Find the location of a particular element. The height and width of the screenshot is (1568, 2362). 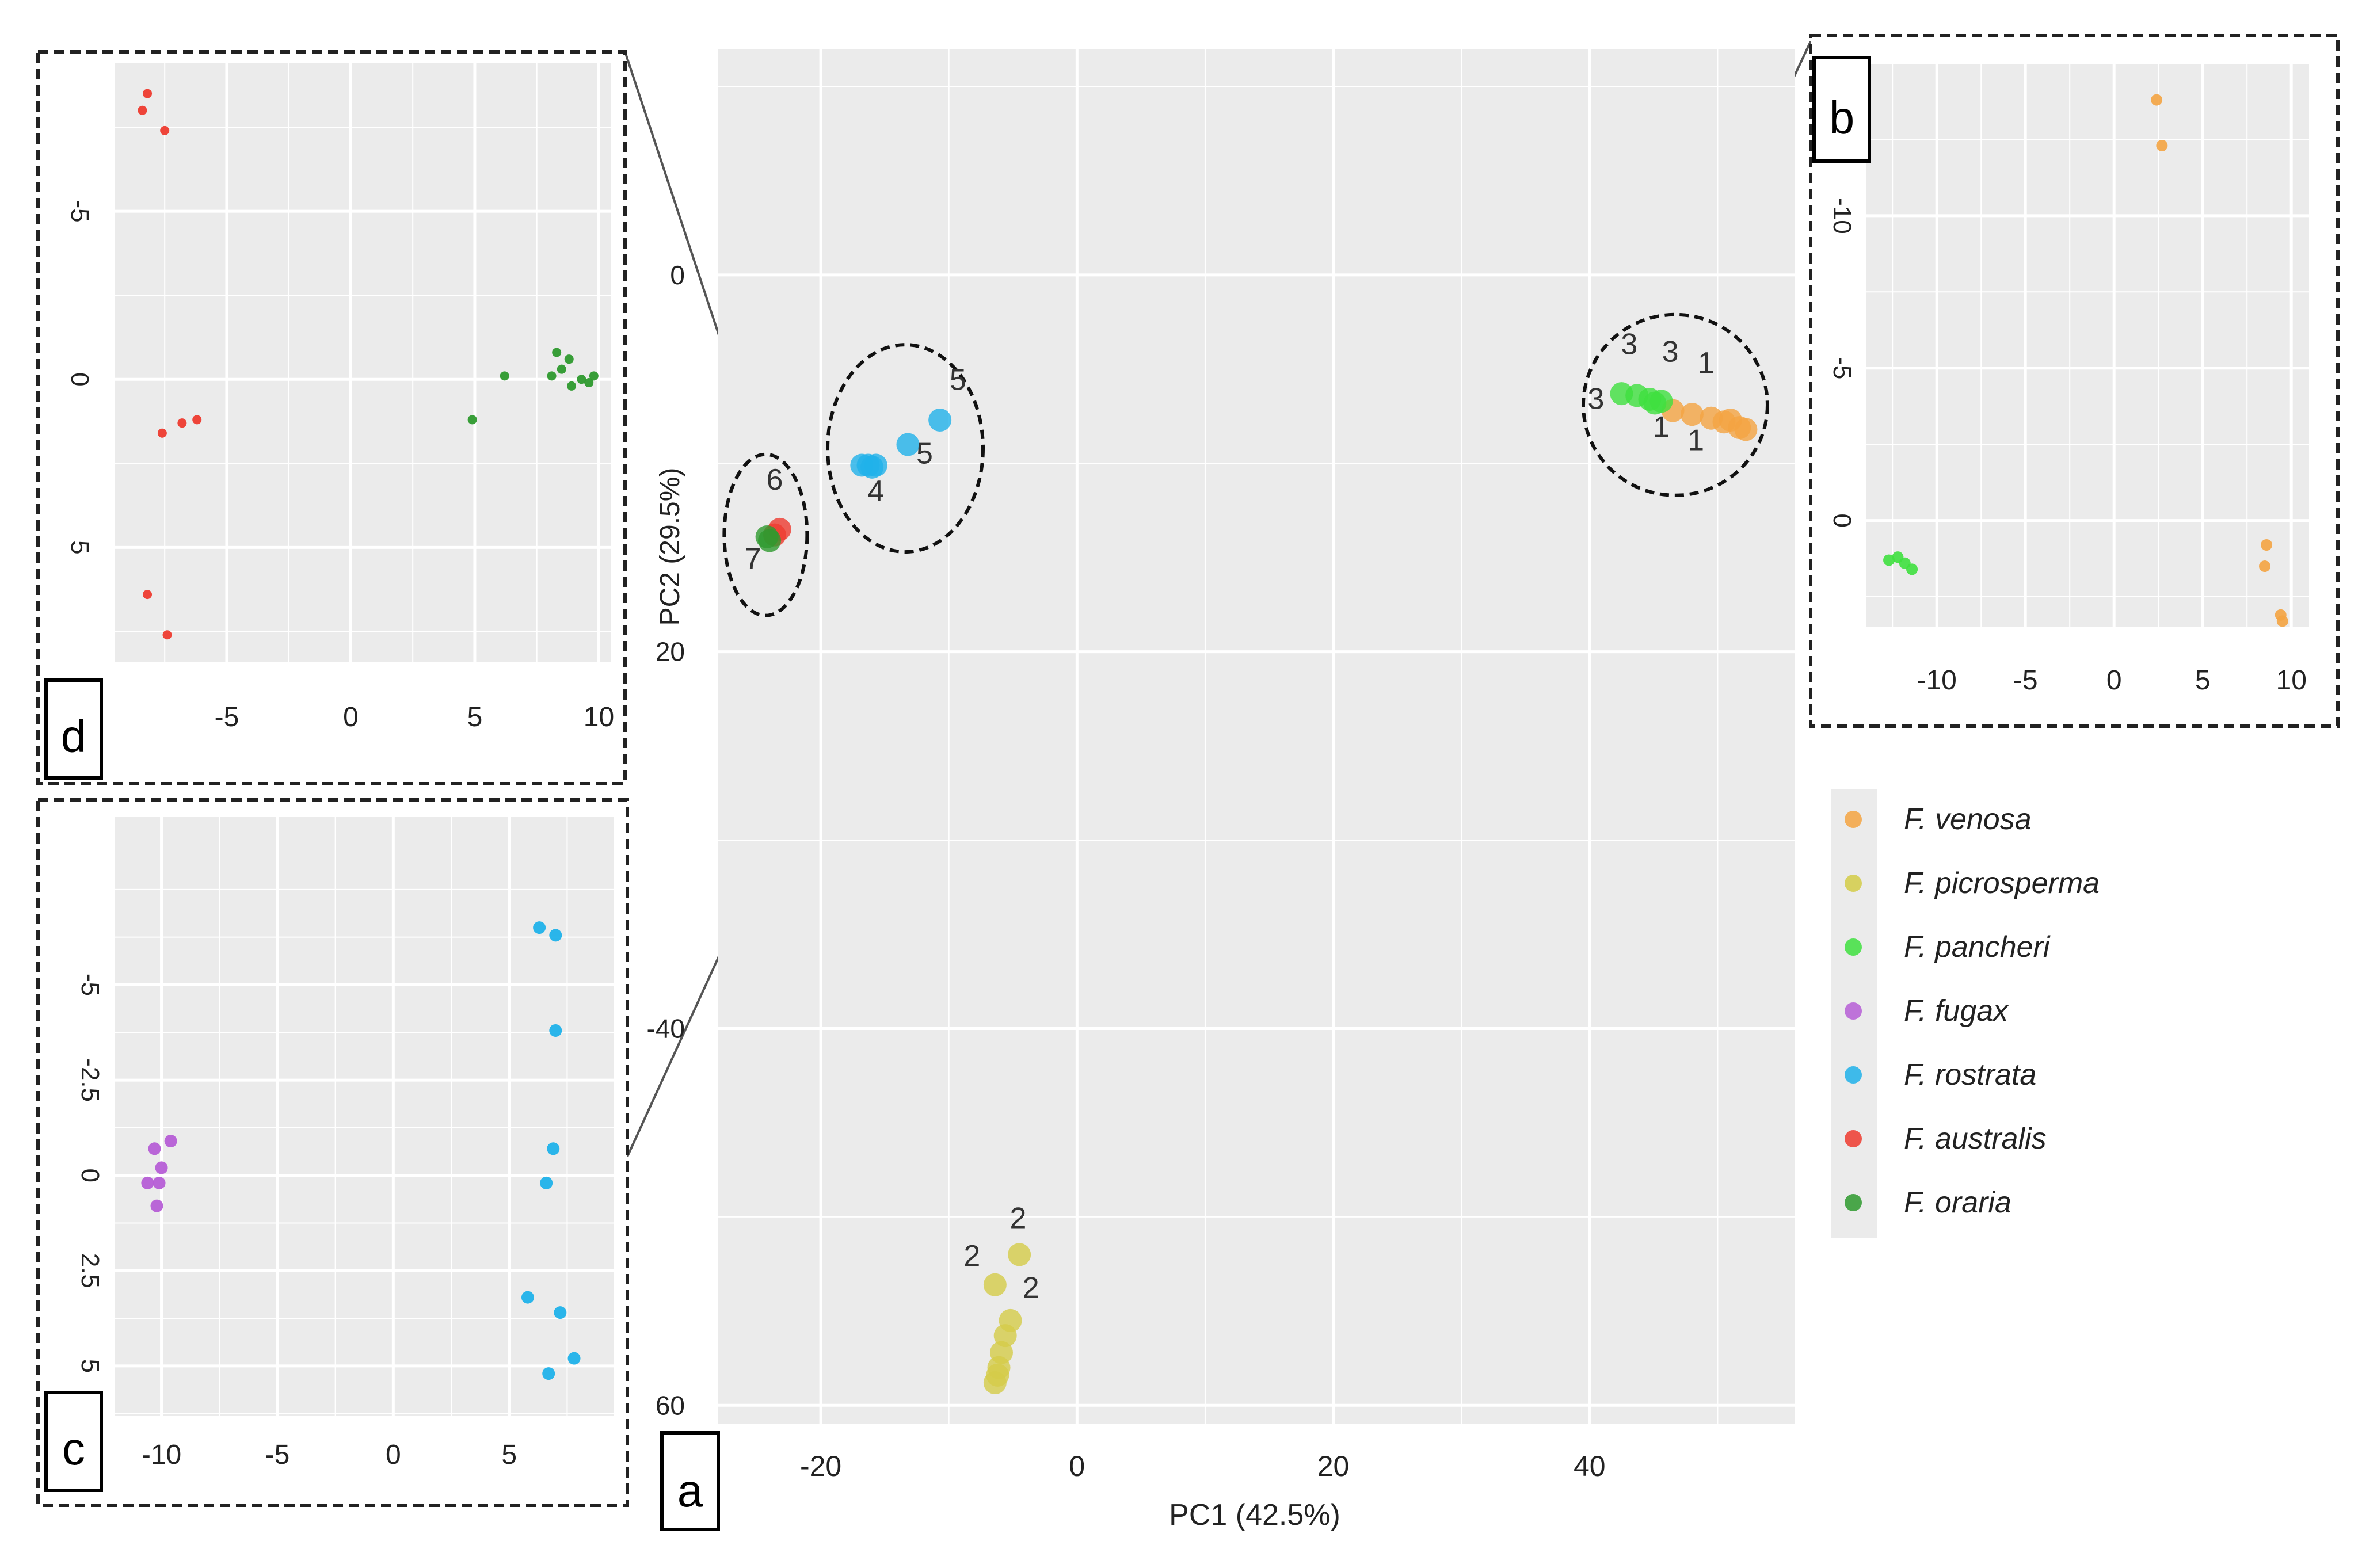

panel-d-label-box: d is located at coordinates (73, 729).